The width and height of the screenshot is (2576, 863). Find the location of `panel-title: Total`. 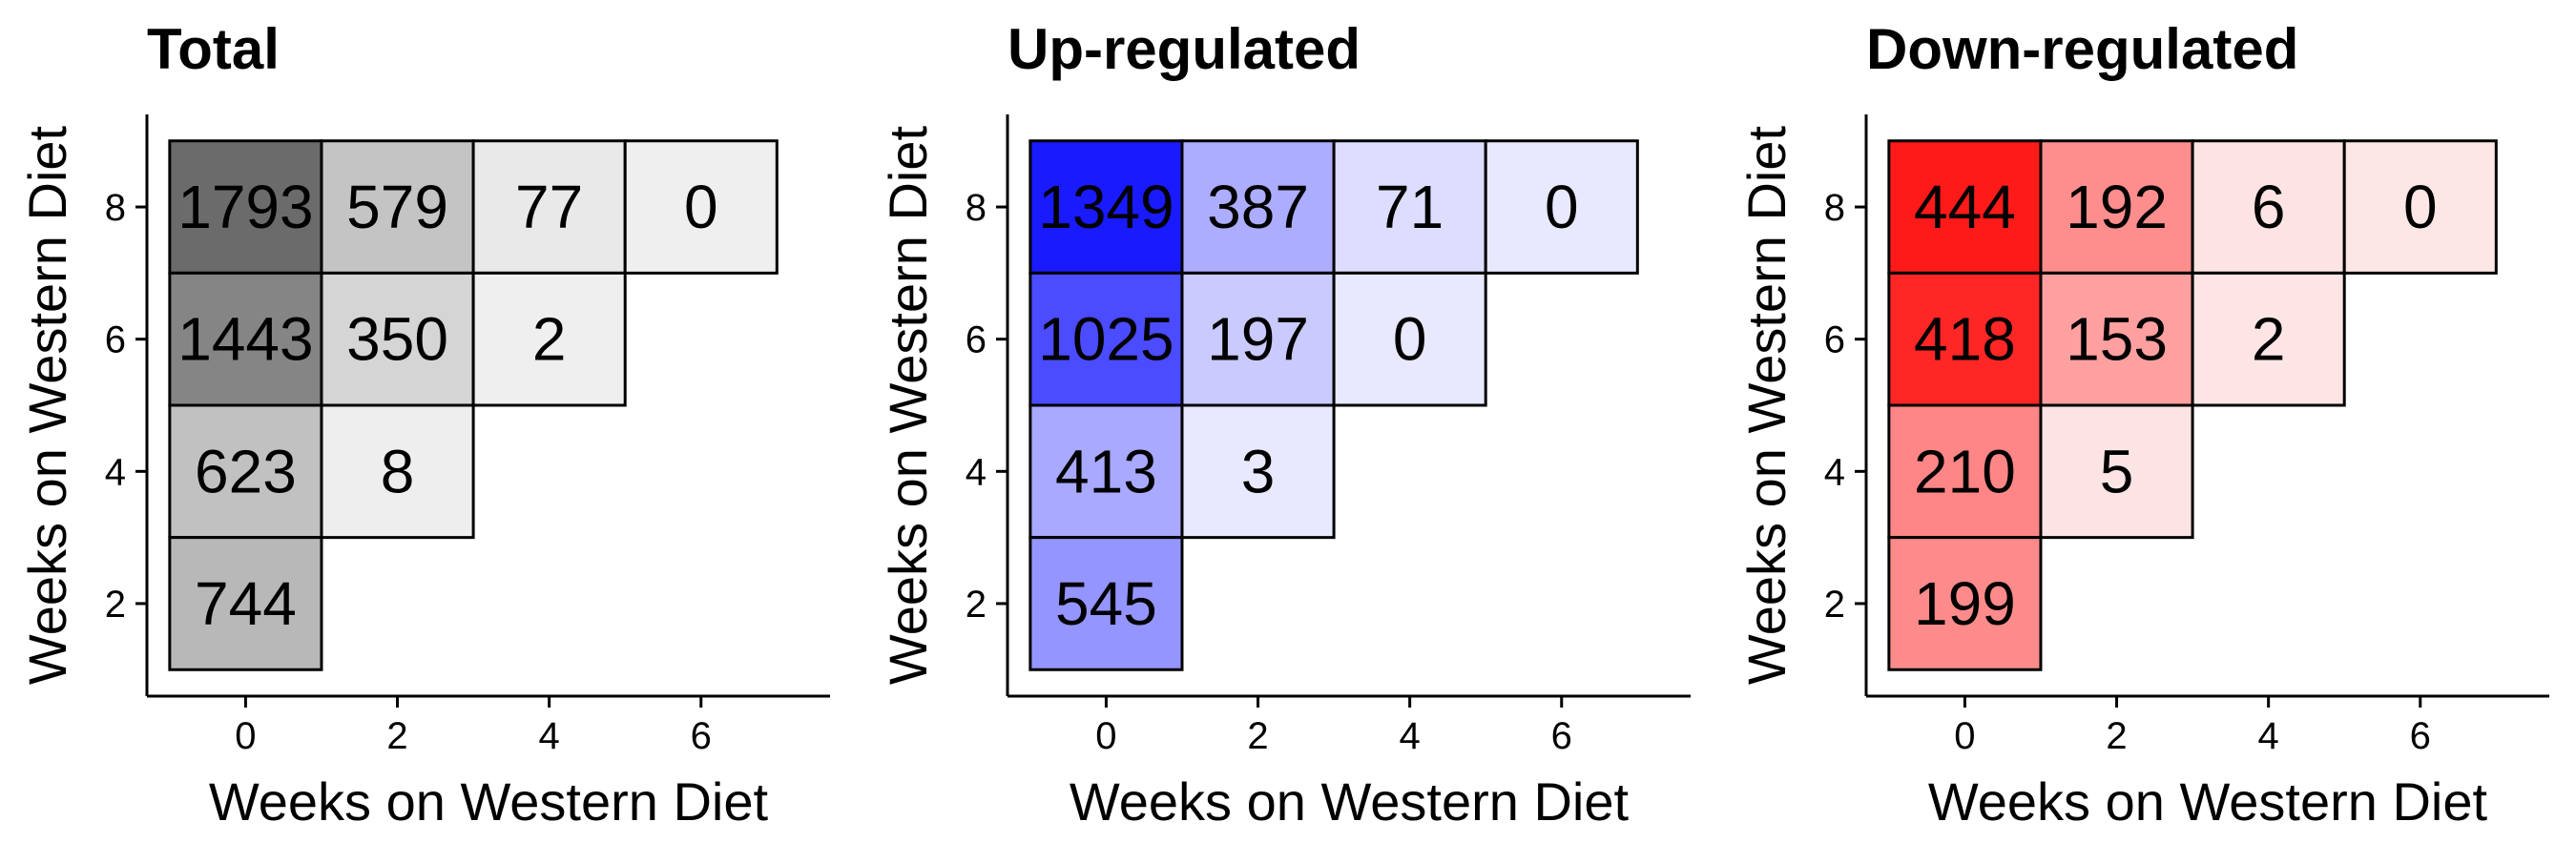

panel-title: Total is located at coordinates (213, 49).